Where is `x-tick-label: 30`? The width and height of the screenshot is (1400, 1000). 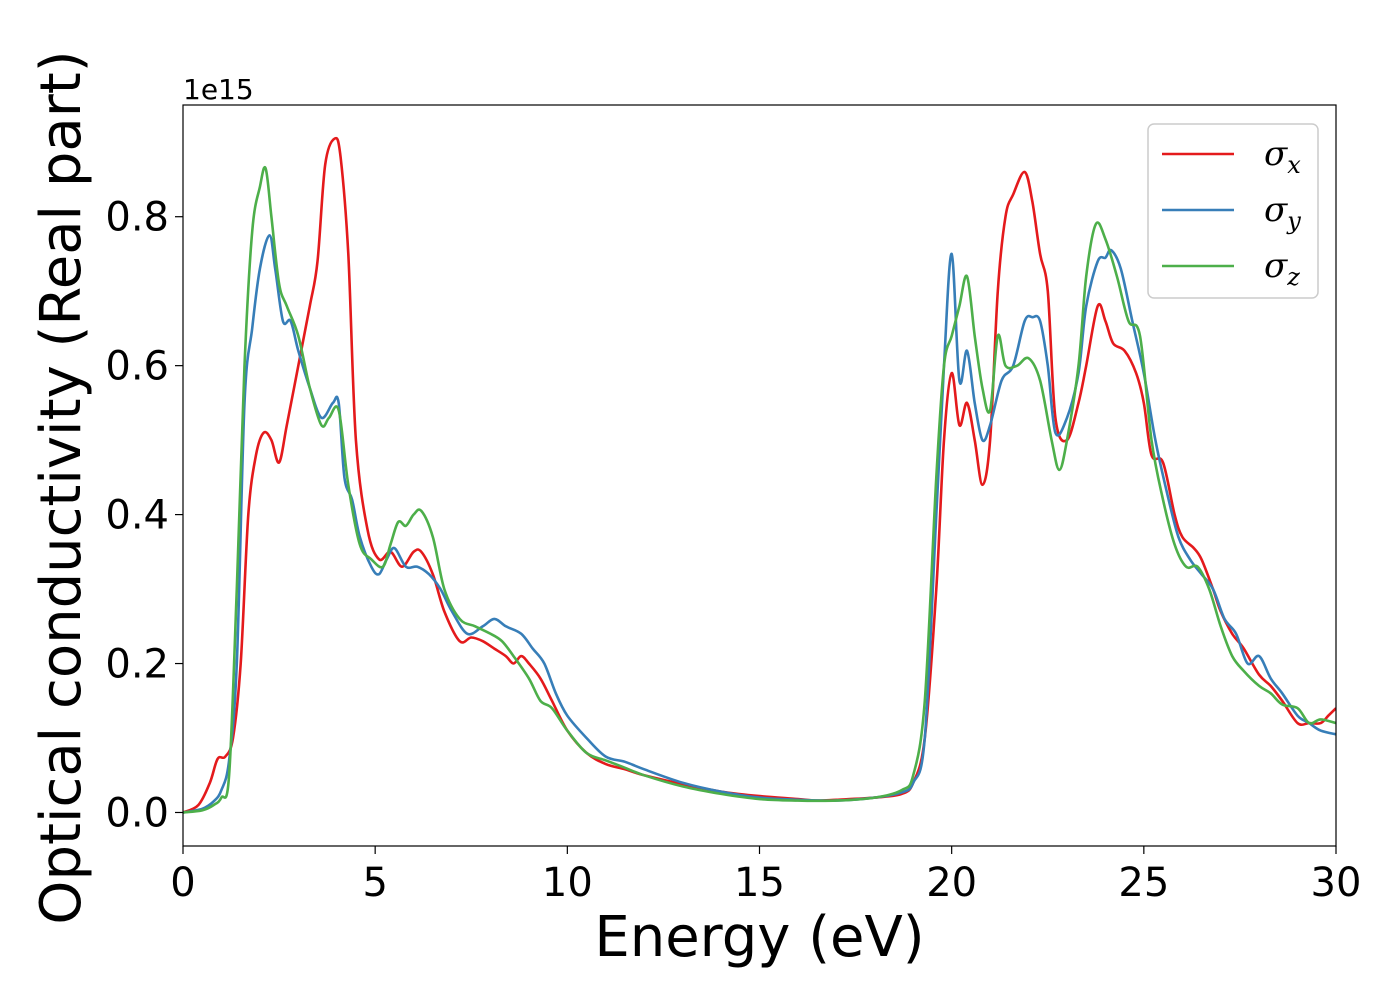 x-tick-label: 30 is located at coordinates (1336, 883).